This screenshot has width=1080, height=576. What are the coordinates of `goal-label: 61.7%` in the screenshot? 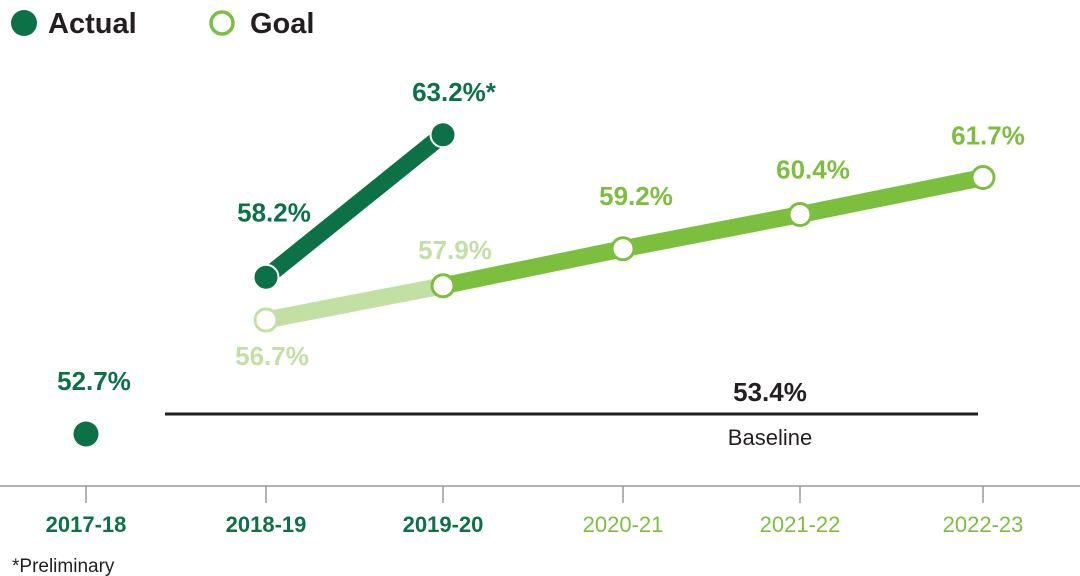 It's located at (988, 136).